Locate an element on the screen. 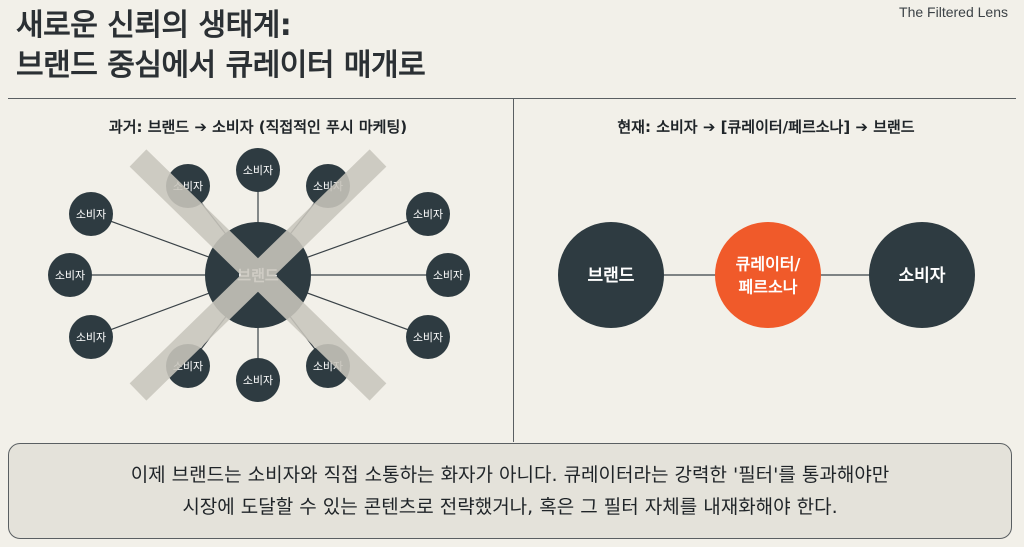  vertical-divider is located at coordinates (513, 270).